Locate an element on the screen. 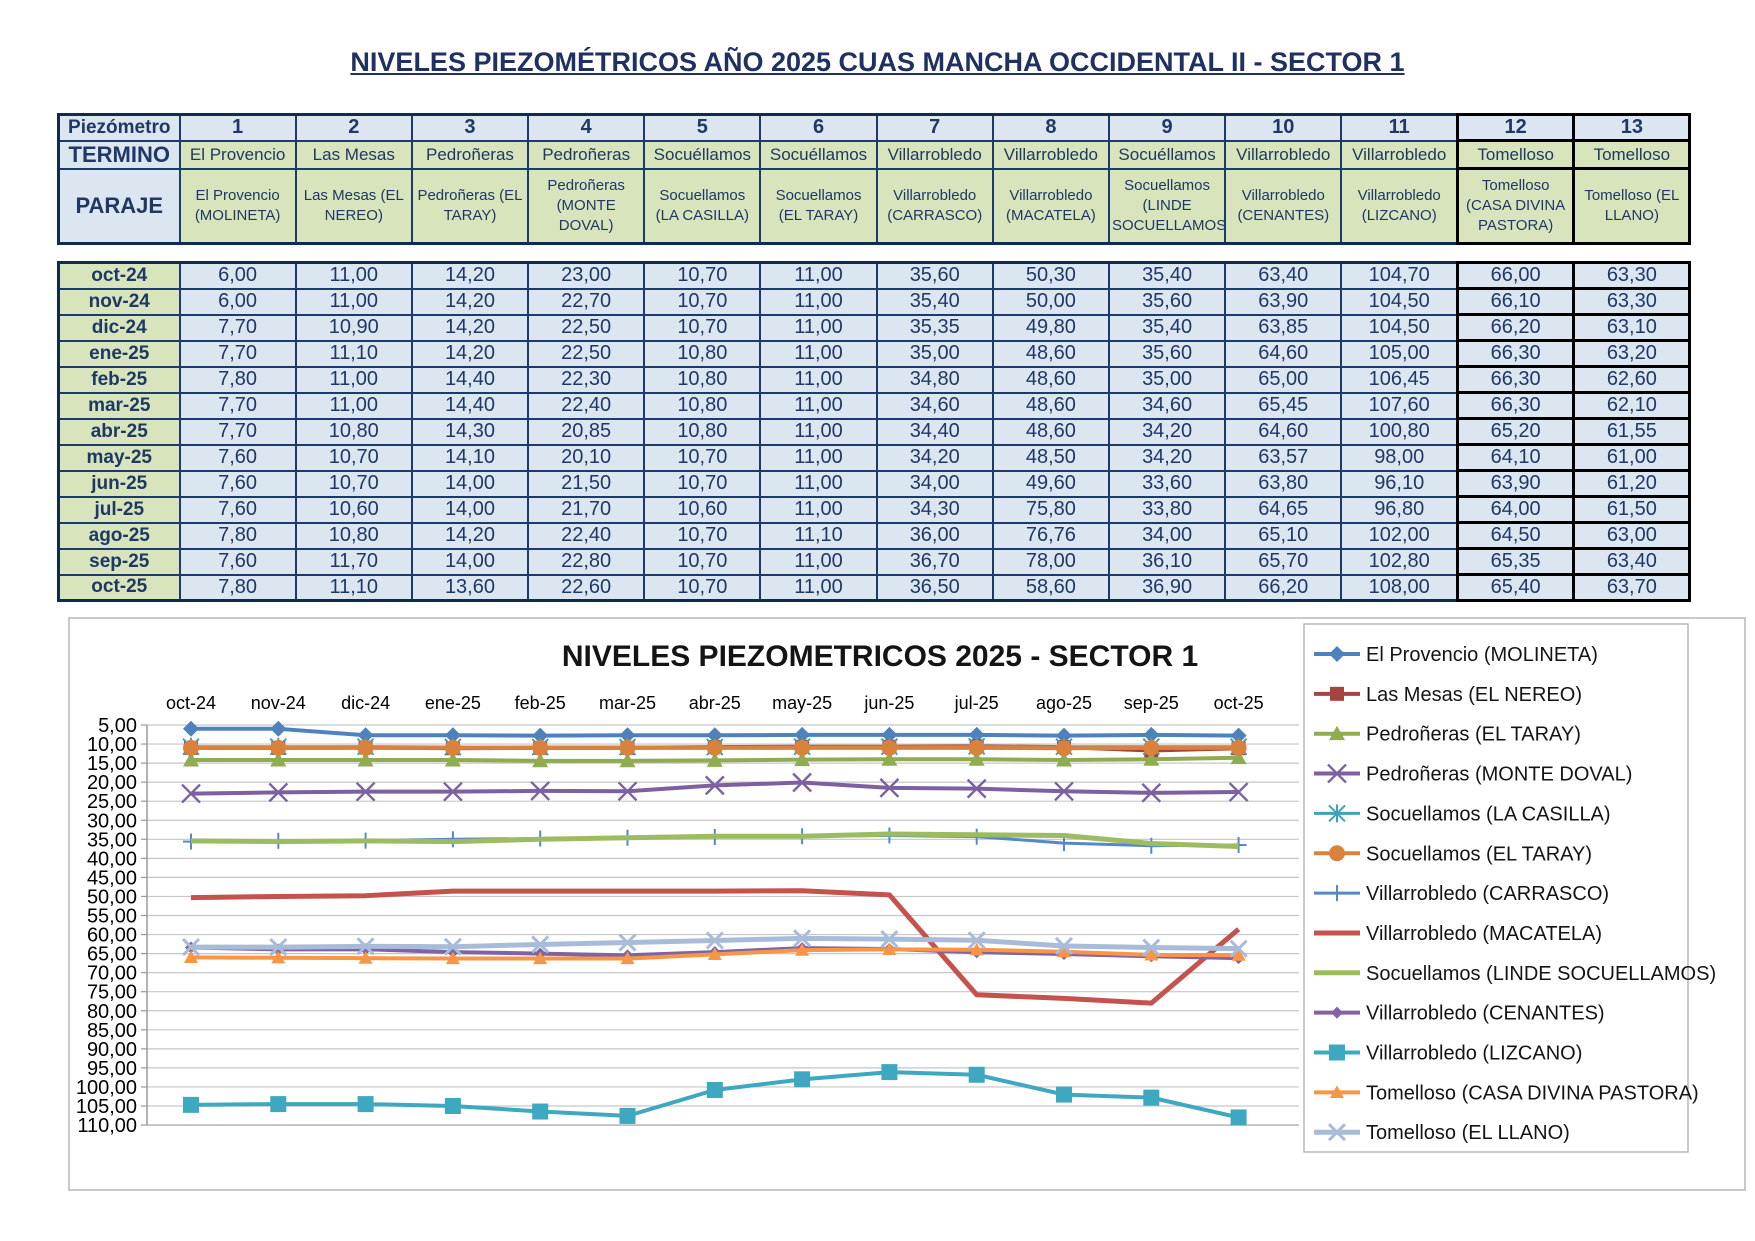 The image size is (1755, 1241). value-cell: 64,60 is located at coordinates (1283, 431).